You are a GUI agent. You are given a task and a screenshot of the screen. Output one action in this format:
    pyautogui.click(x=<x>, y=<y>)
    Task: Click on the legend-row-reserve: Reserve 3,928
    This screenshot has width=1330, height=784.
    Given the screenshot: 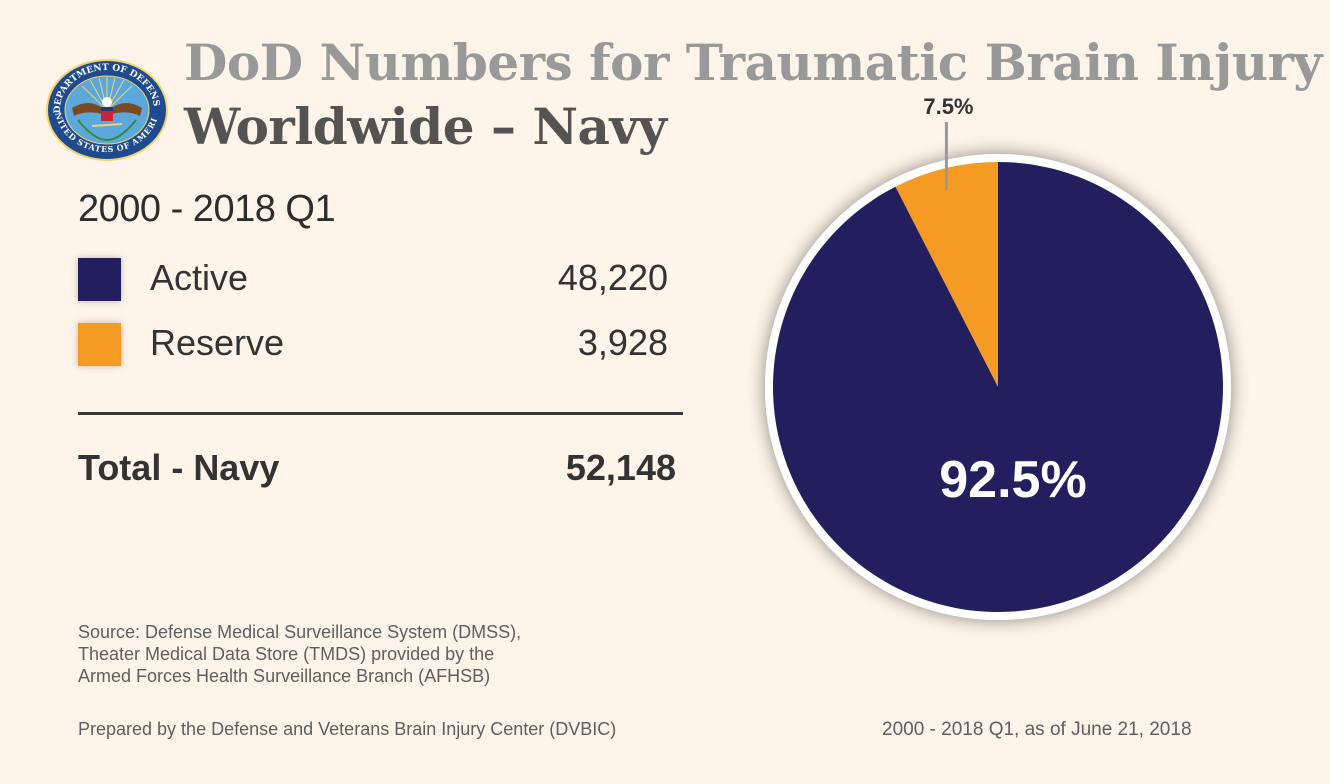 What is the action you would take?
    pyautogui.click(x=373, y=345)
    